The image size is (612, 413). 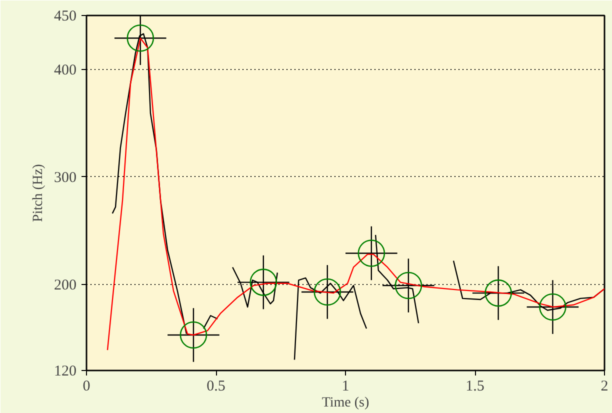 What do you see at coordinates (604, 386) in the screenshot?
I see `x-tick-label: 2` at bounding box center [604, 386].